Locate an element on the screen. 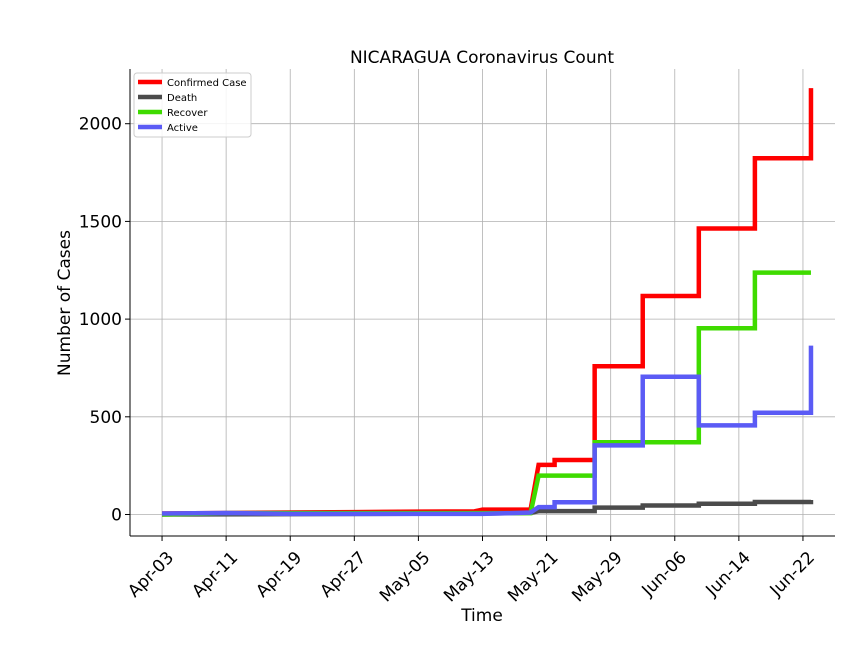  legend-frame is located at coordinates (192, 105).